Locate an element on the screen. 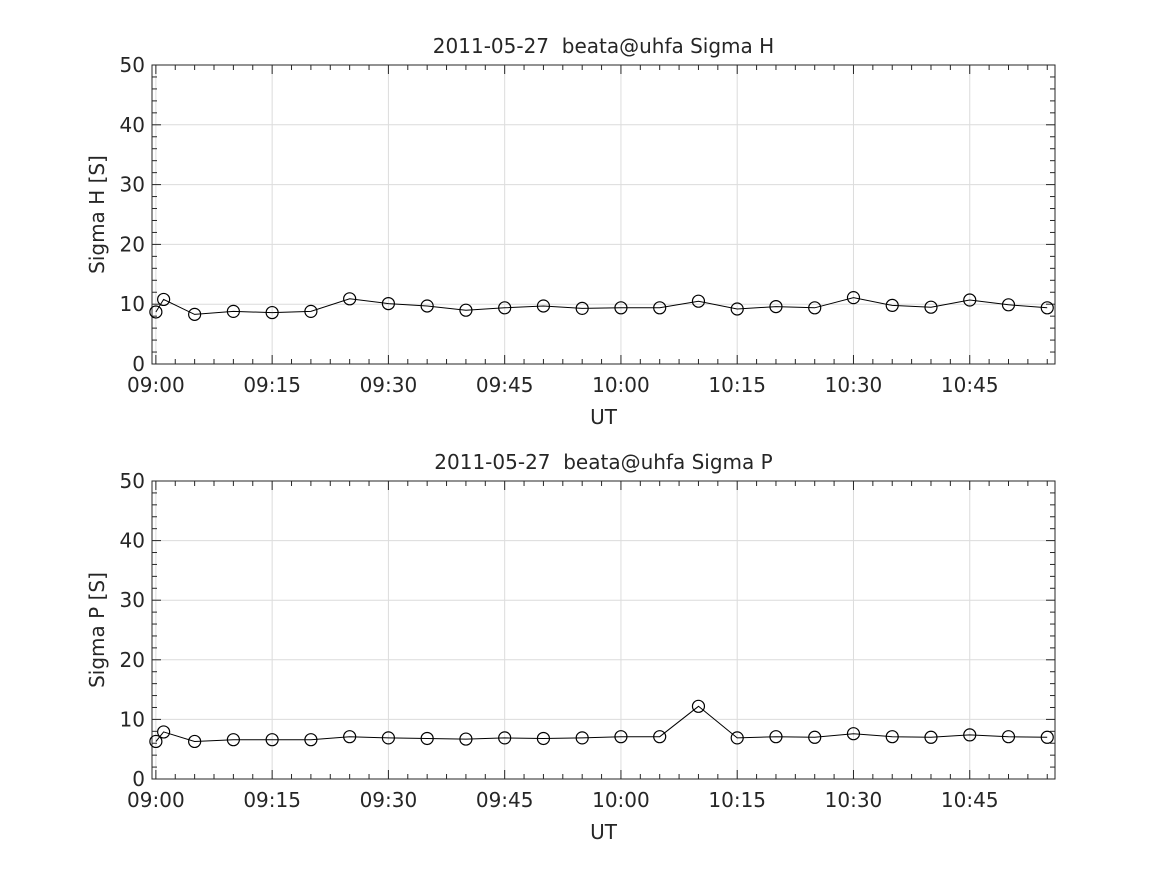 The image size is (1167, 875). sigma-h-chart-title: 2011-05-27 beata@uhfa Sigma H is located at coordinates (603, 46).